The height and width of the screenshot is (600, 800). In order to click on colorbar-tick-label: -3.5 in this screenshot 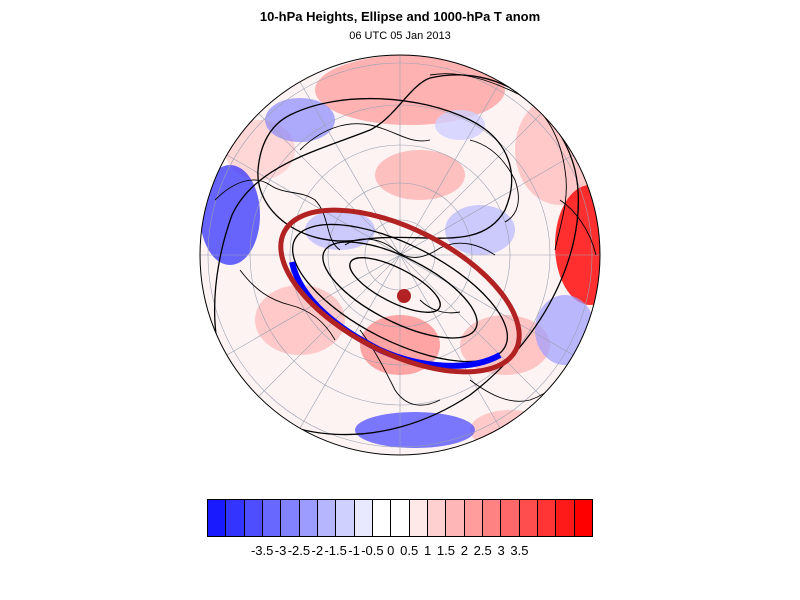, I will do `click(262, 550)`.